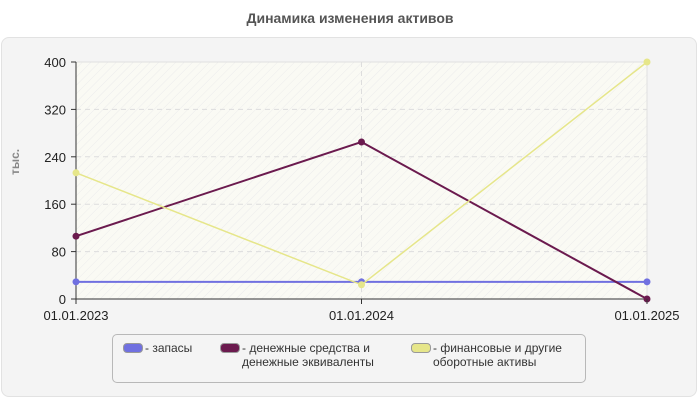 The image size is (700, 400). Describe the element at coordinates (350, 18) in the screenshot. I see `chart-title: Динамика изменения активов` at that location.